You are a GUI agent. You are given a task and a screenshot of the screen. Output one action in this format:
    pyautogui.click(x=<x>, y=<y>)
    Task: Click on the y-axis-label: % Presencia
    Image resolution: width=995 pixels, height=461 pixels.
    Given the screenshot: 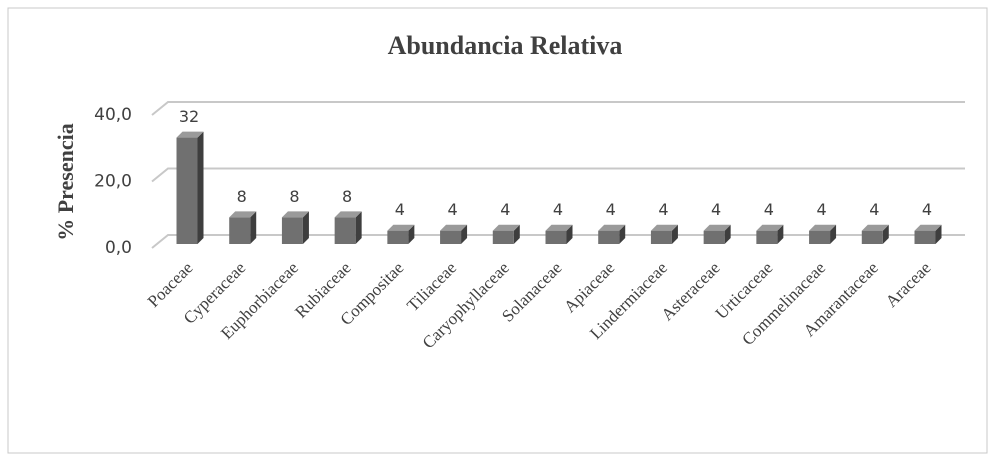 What is the action you would take?
    pyautogui.click(x=65, y=182)
    